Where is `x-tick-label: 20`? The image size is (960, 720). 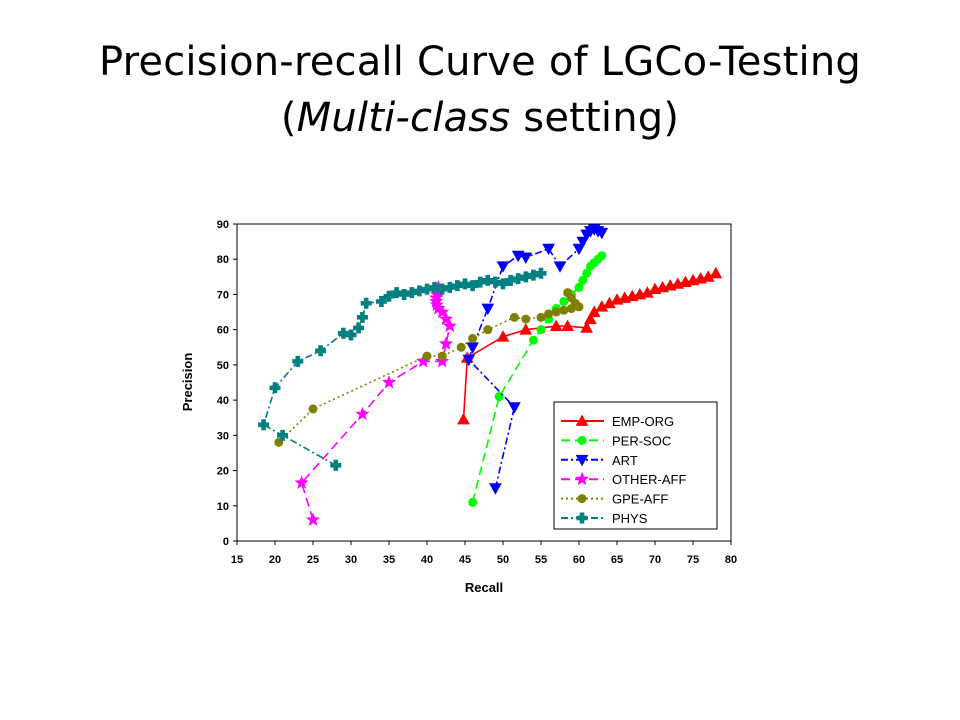
x-tick-label: 20 is located at coordinates (275, 560).